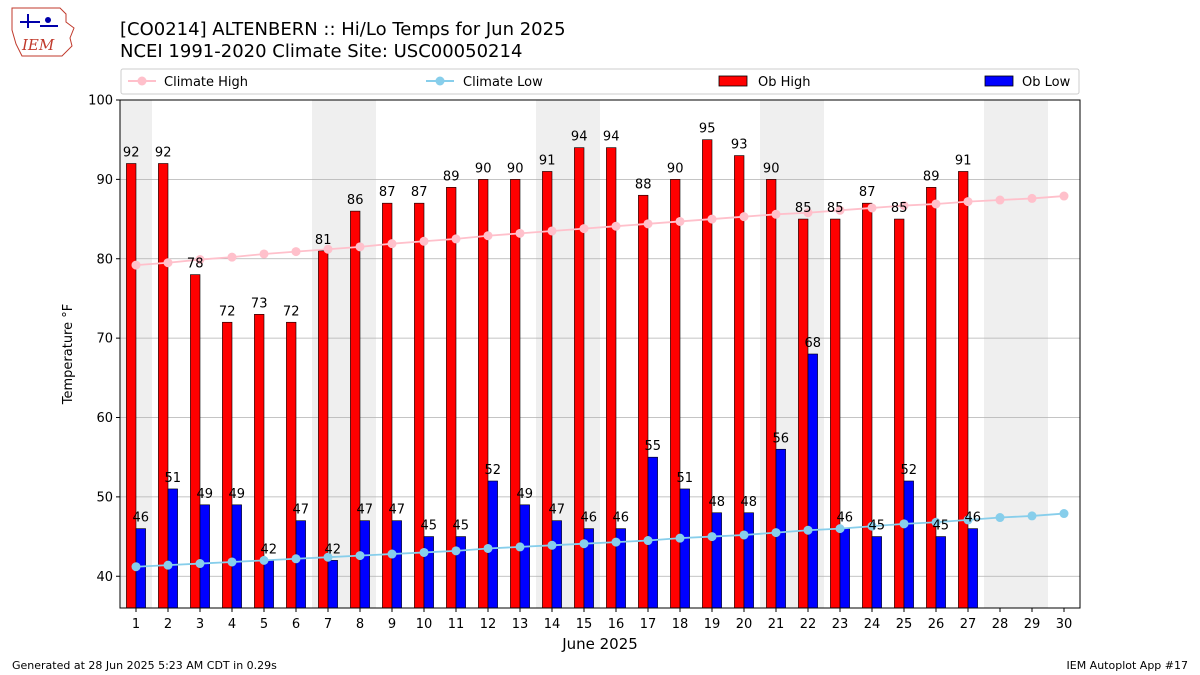 The width and height of the screenshot is (1200, 675). What do you see at coordinates (104, 577) in the screenshot?
I see `ytick-label-40: 40` at bounding box center [104, 577].